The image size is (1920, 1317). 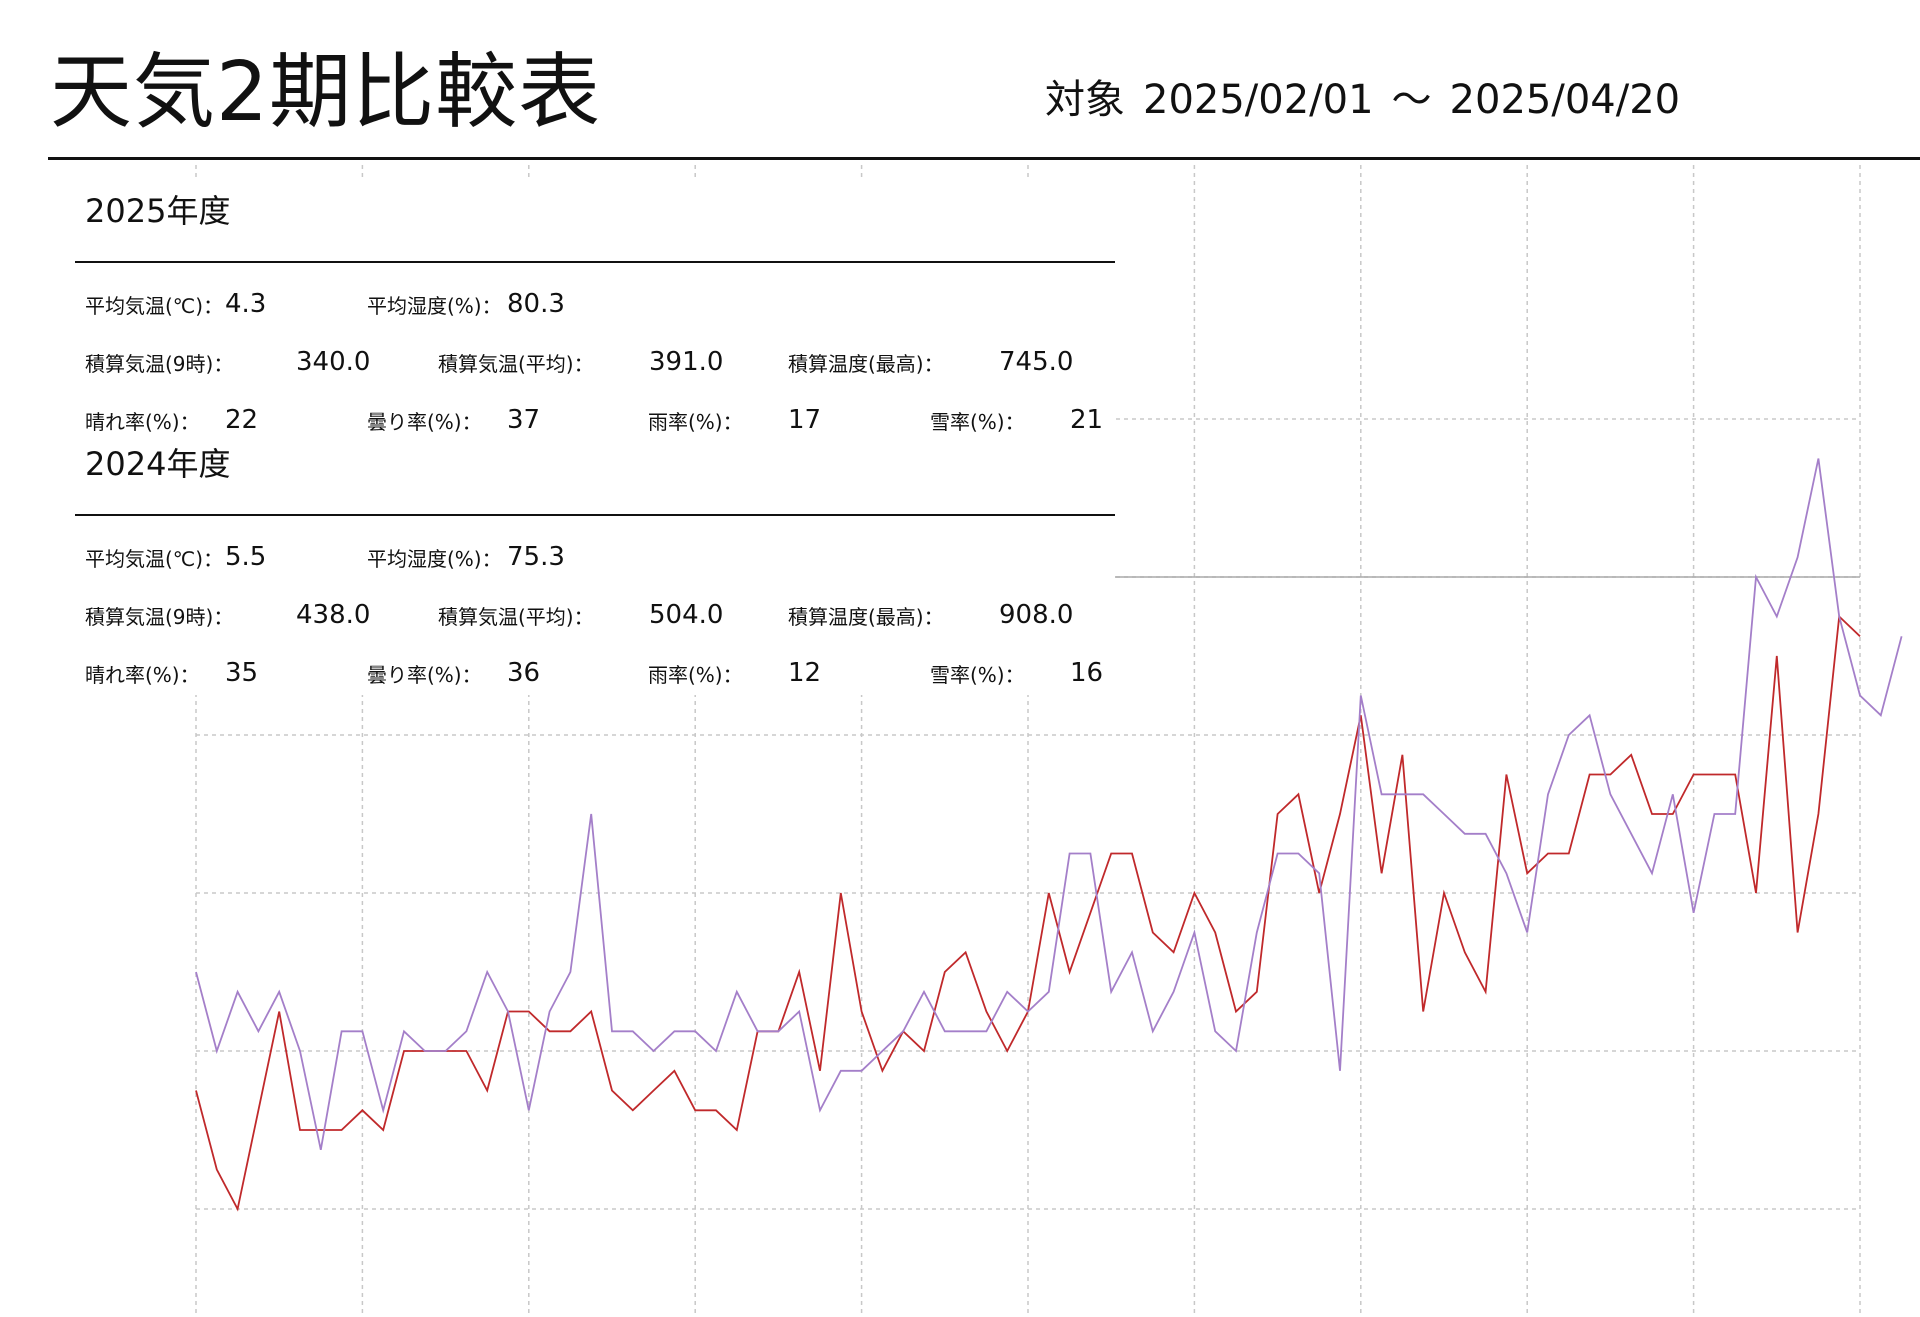 What do you see at coordinates (1258, 100) in the screenshot?
I see `period-start-date: 2025/02/01` at bounding box center [1258, 100].